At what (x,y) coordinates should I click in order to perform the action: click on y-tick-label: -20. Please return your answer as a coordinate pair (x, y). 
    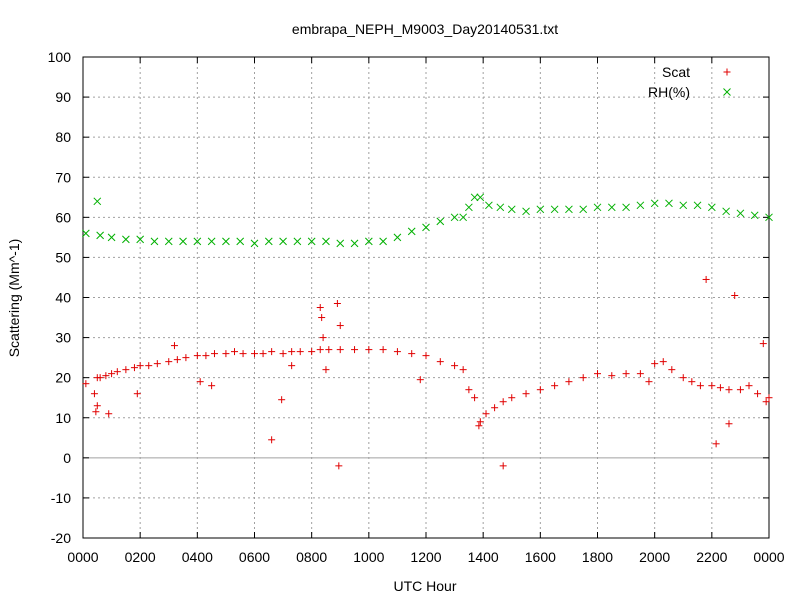
    Looking at the image, I should click on (61, 538).